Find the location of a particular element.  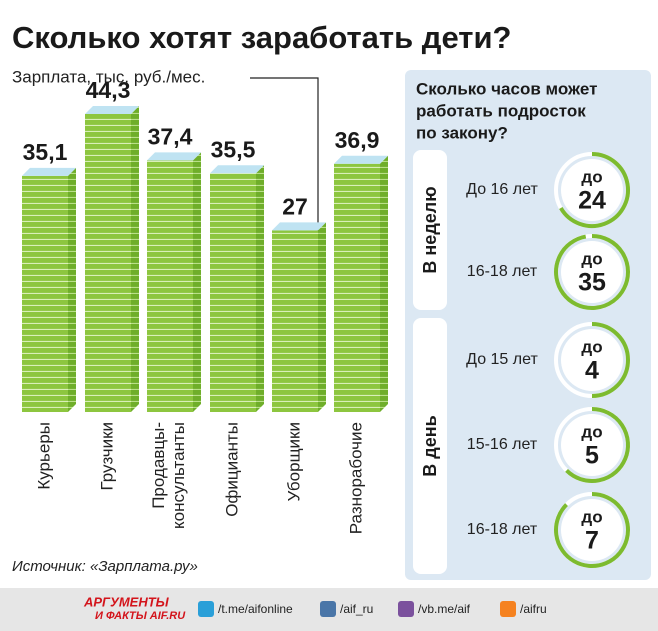

panel-title: работать подросток is located at coordinates (501, 110).